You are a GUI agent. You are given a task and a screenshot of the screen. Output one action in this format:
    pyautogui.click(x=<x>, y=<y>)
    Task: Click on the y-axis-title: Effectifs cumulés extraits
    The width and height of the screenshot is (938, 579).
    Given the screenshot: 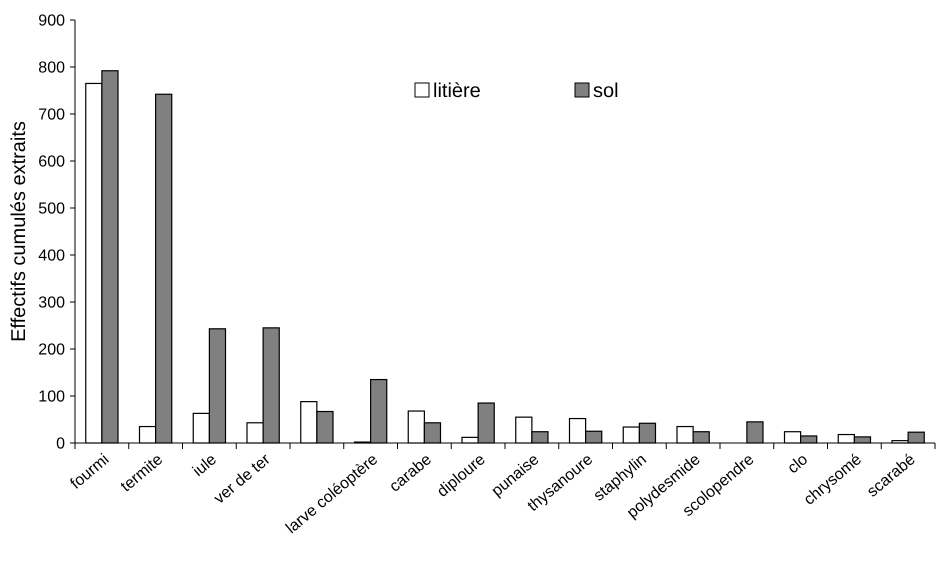 What is the action you would take?
    pyautogui.click(x=19, y=231)
    